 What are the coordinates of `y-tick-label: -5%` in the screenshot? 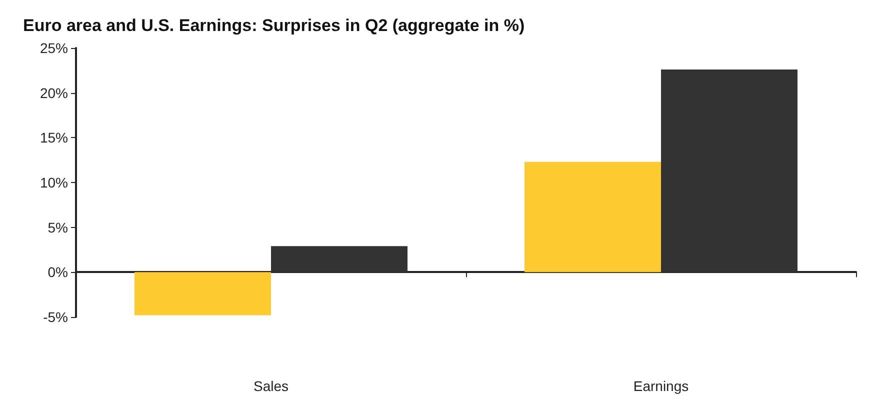 It's located at (55, 317).